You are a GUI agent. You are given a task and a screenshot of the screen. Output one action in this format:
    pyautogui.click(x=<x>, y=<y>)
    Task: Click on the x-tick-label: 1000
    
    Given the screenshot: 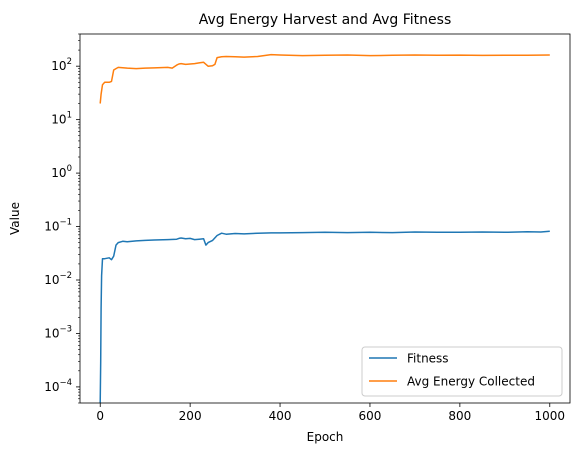 What is the action you would take?
    pyautogui.click(x=549, y=416)
    